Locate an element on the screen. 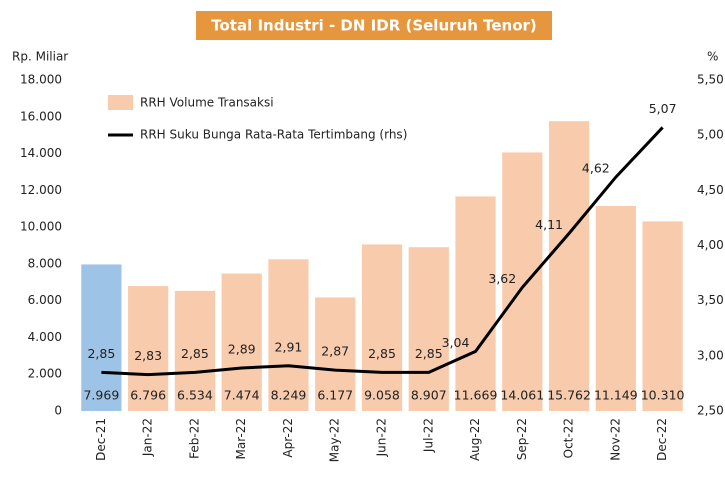  y2-tick-label: 4,50 is located at coordinates (710, 190).